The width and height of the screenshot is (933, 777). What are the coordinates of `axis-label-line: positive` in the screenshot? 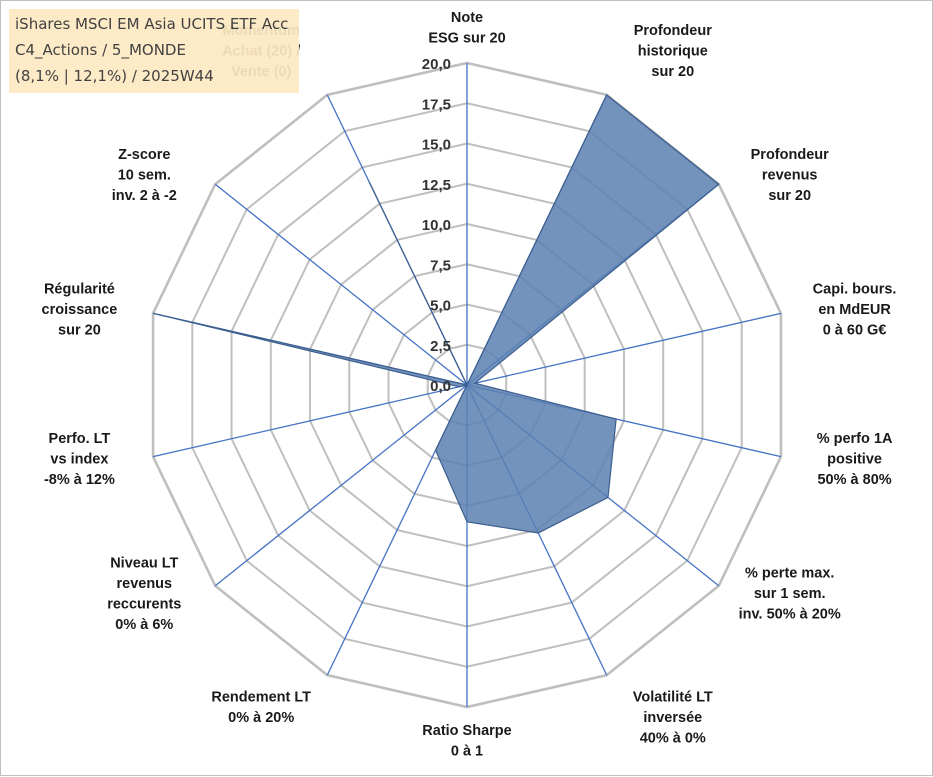 It's located at (854, 460).